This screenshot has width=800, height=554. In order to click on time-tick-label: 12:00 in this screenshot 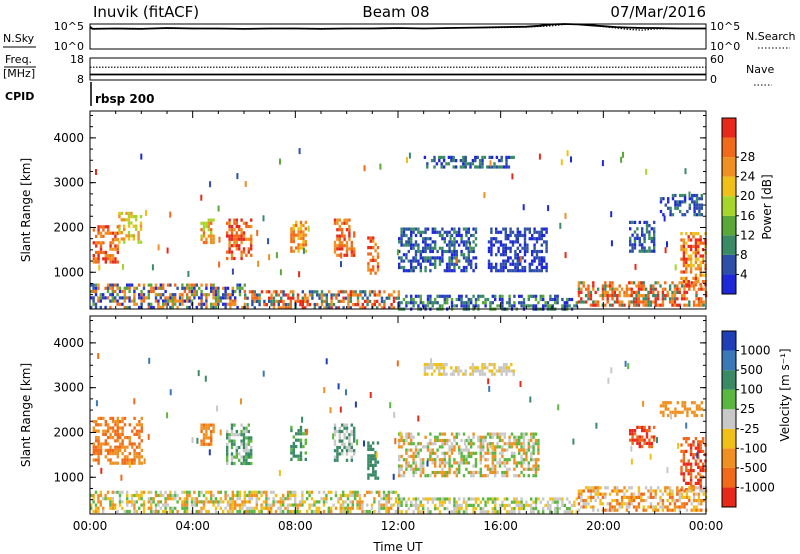, I will do `click(398, 526)`.